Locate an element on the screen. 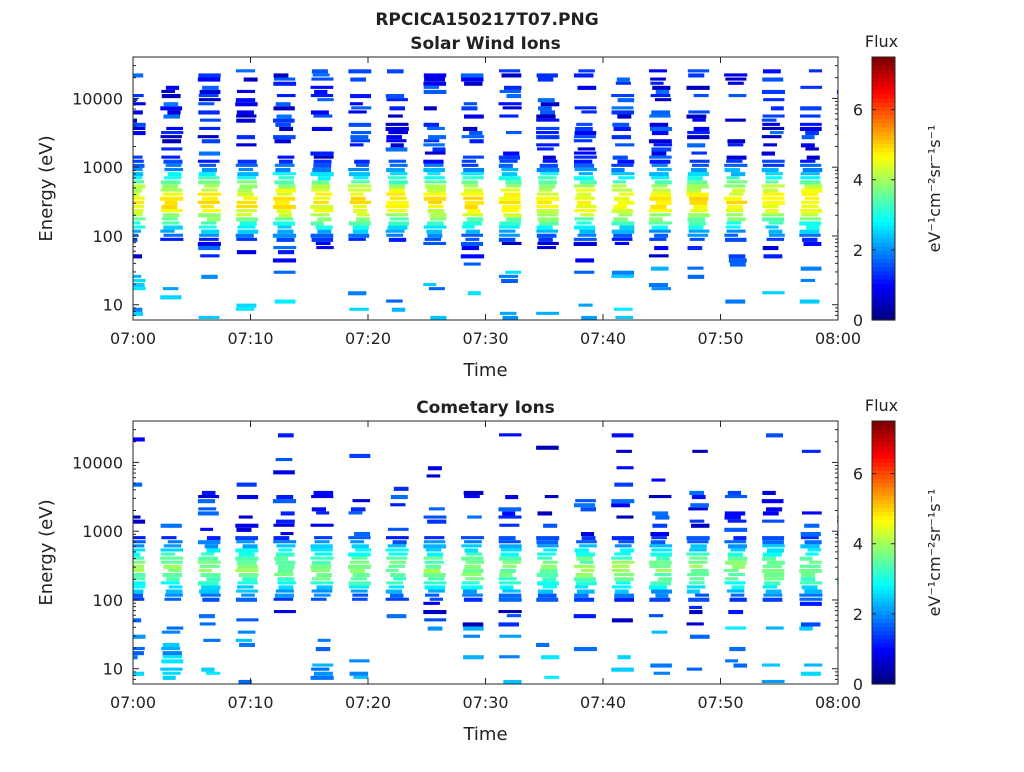  panel2-colorbar-frame is located at coordinates (883, 552).